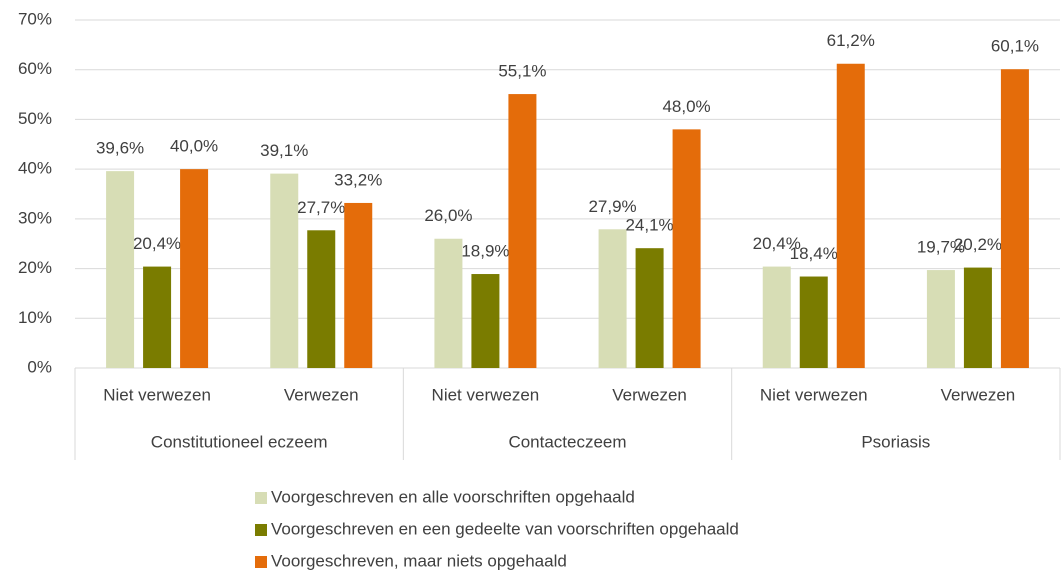 The image size is (1062, 575). Describe the element at coordinates (35, 267) in the screenshot. I see `y-tick-label: 20%` at that location.